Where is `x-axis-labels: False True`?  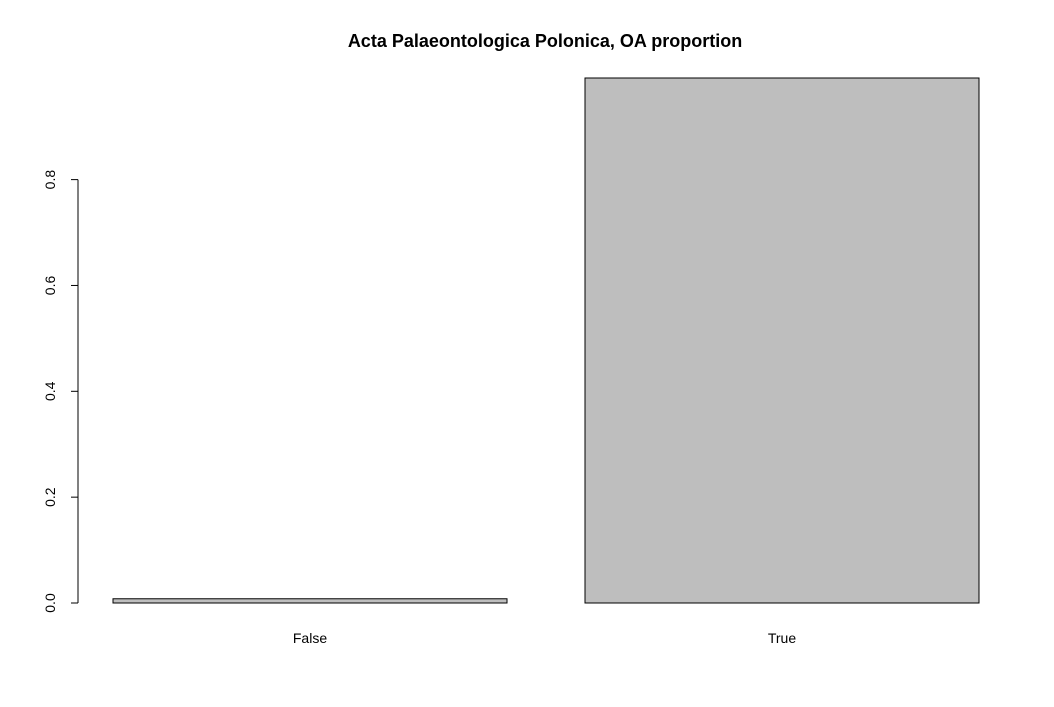
x-axis-labels: False True is located at coordinates (544, 638).